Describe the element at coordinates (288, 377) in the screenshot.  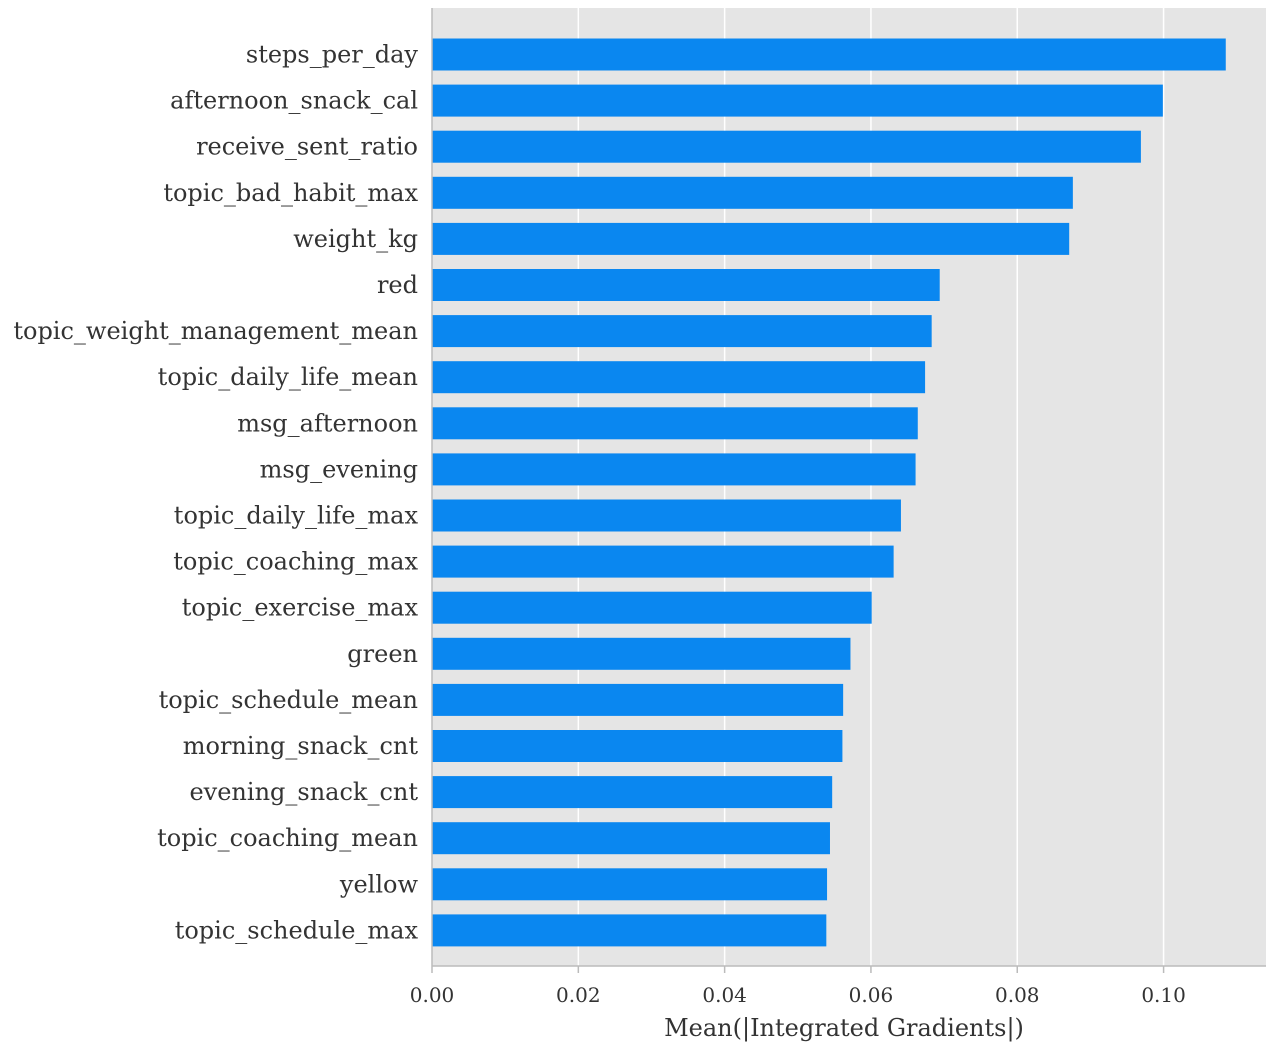
I see `category-label: topic_daily_life_mean` at that location.